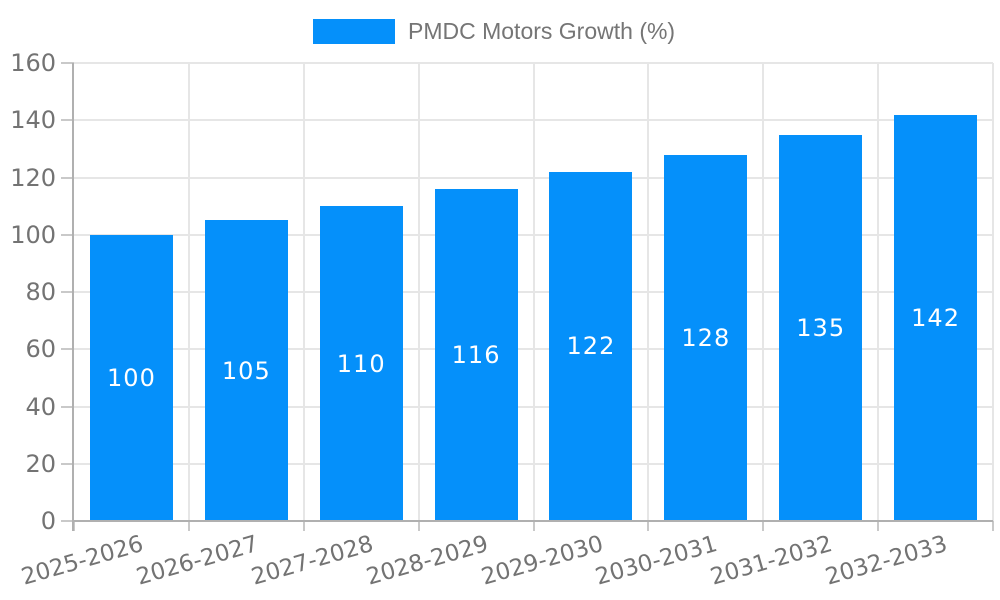  I want to click on legend-label: PMDC Motors Growth (%), so click(542, 31).